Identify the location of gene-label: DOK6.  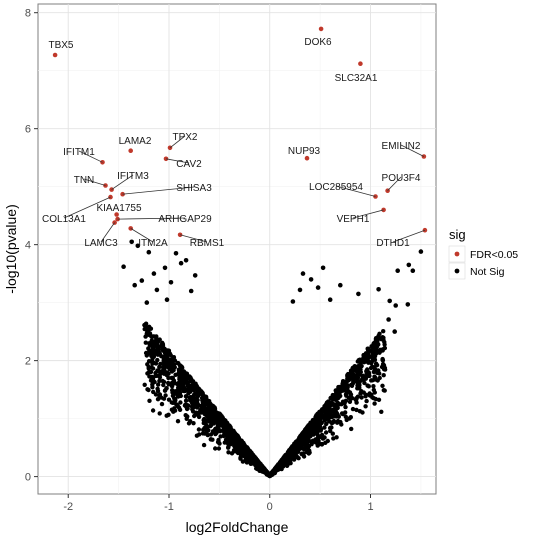
(318, 42).